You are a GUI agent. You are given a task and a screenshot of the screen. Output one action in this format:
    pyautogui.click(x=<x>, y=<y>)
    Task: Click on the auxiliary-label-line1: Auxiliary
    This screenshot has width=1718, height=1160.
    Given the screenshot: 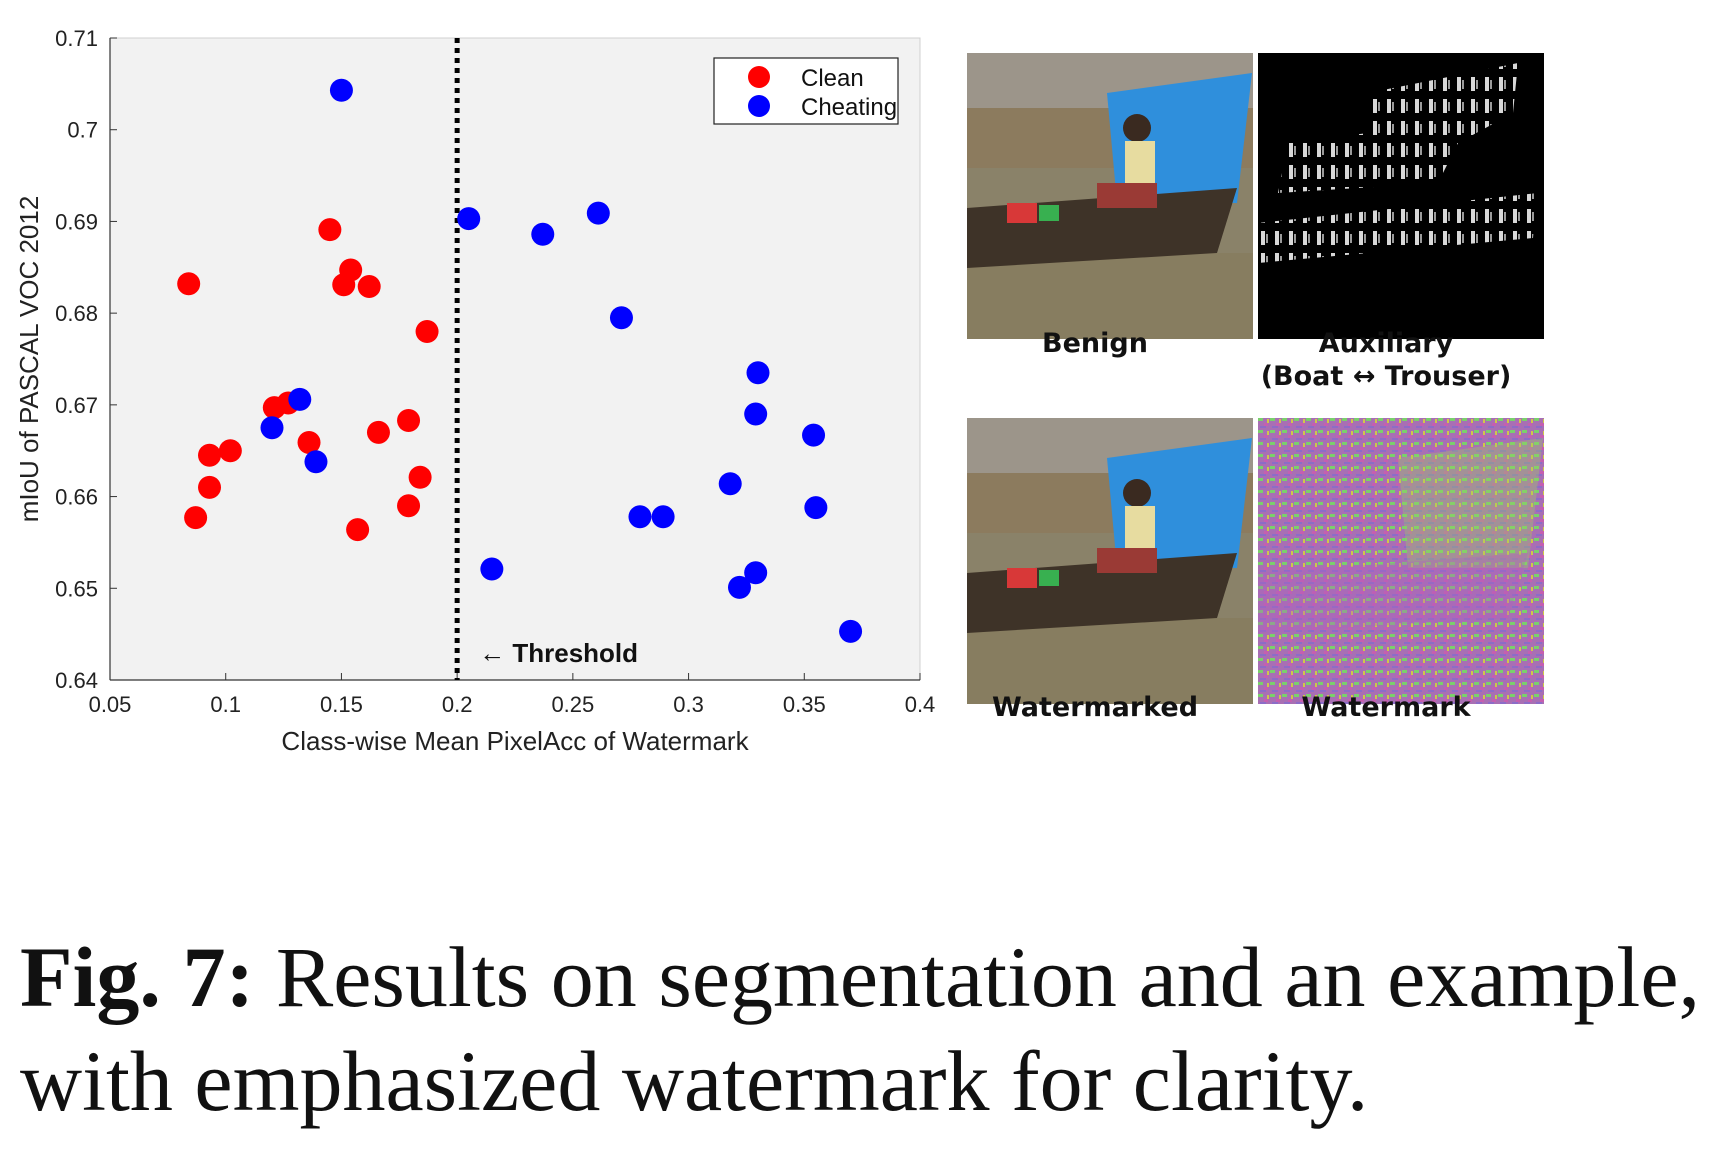 What is the action you would take?
    pyautogui.click(x=1386, y=343)
    